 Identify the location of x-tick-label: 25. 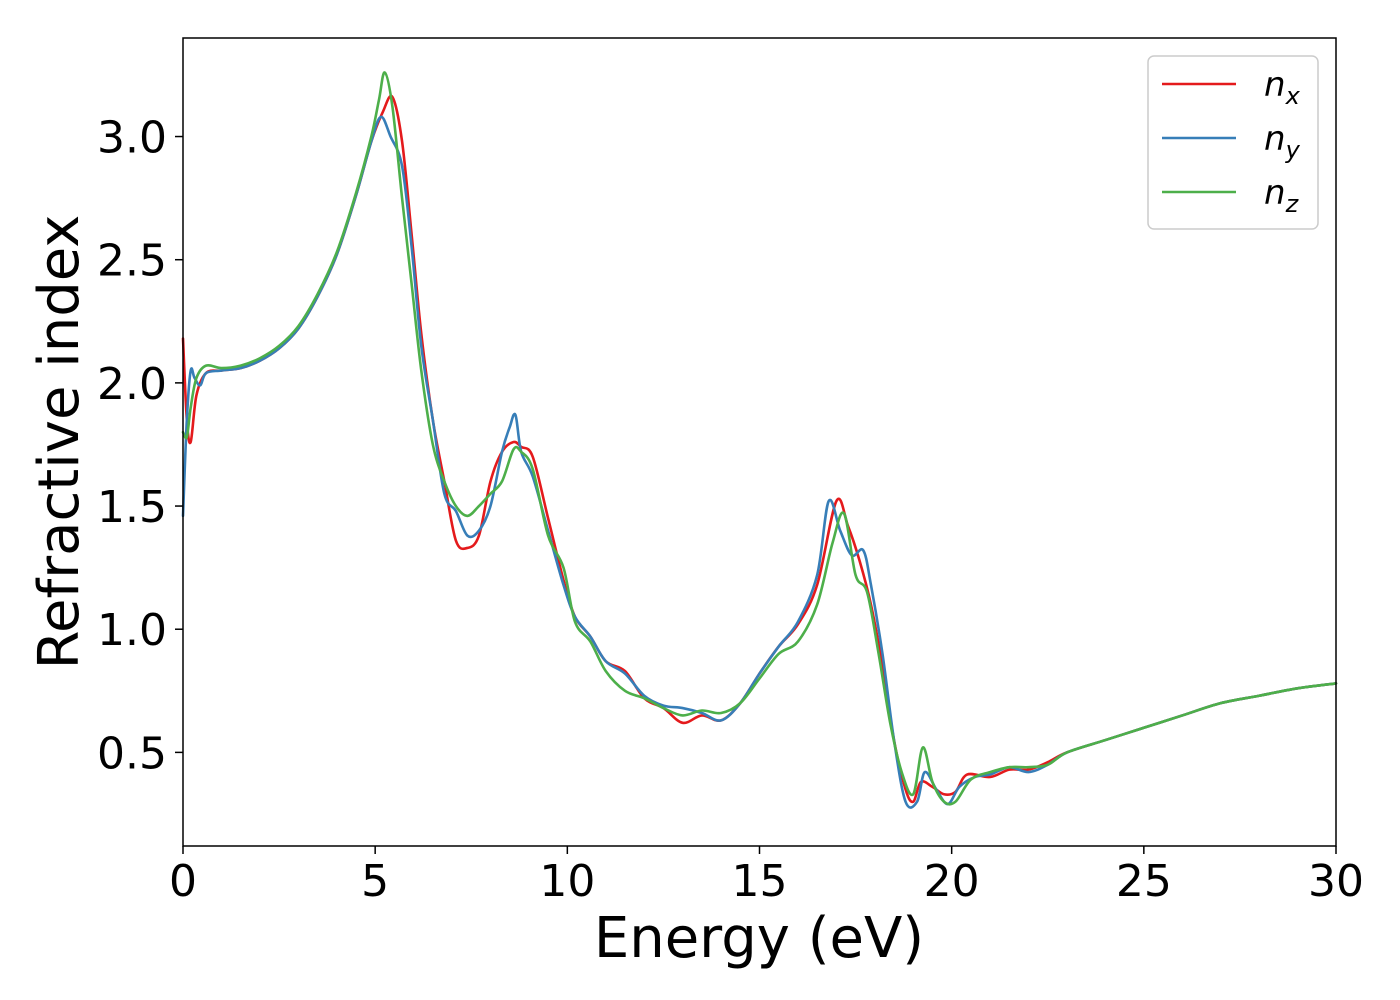
(1144, 881).